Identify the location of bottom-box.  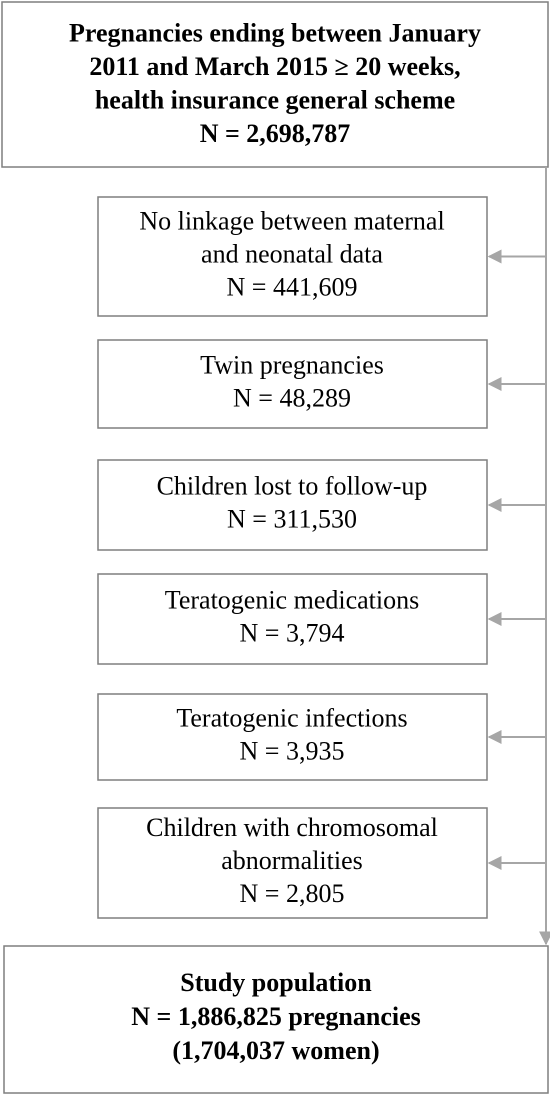
(276, 1019).